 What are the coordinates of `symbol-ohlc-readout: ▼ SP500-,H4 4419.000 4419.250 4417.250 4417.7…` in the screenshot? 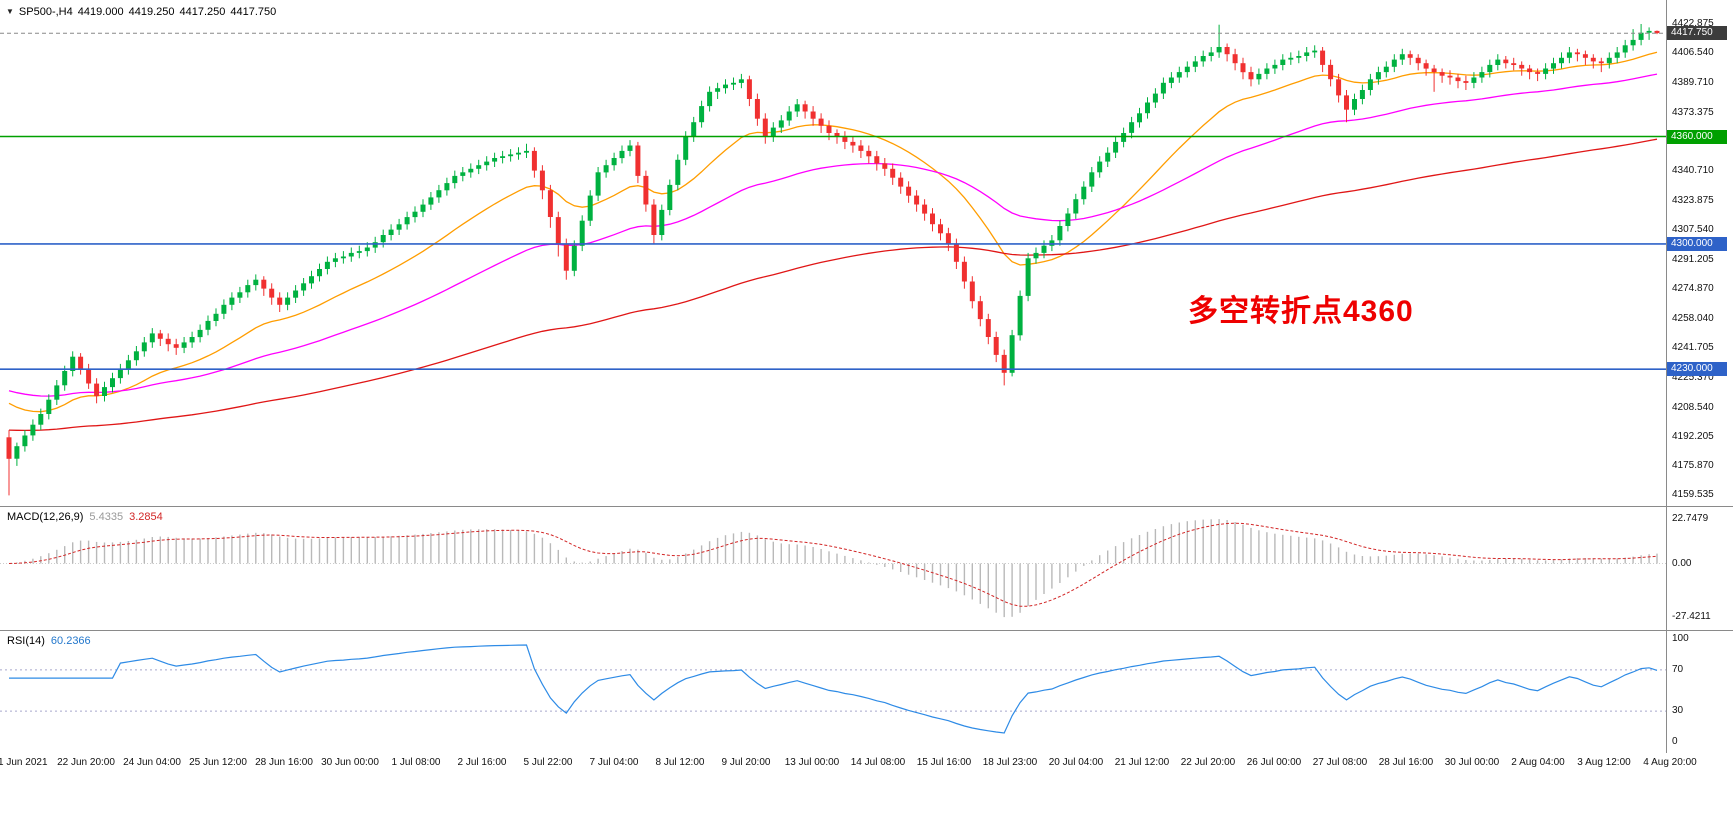 It's located at (143, 12).